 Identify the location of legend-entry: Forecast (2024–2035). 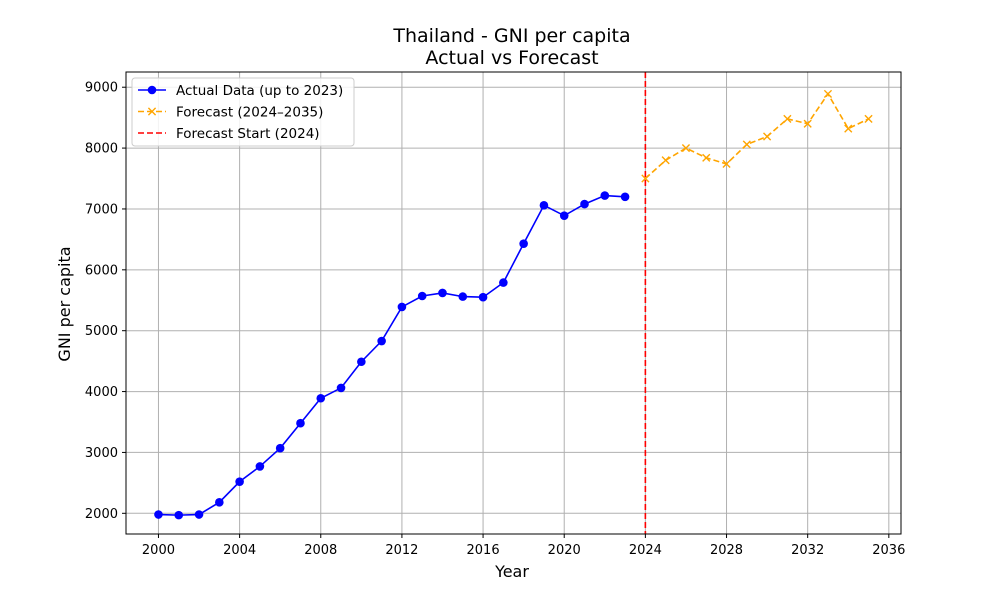
(230, 113).